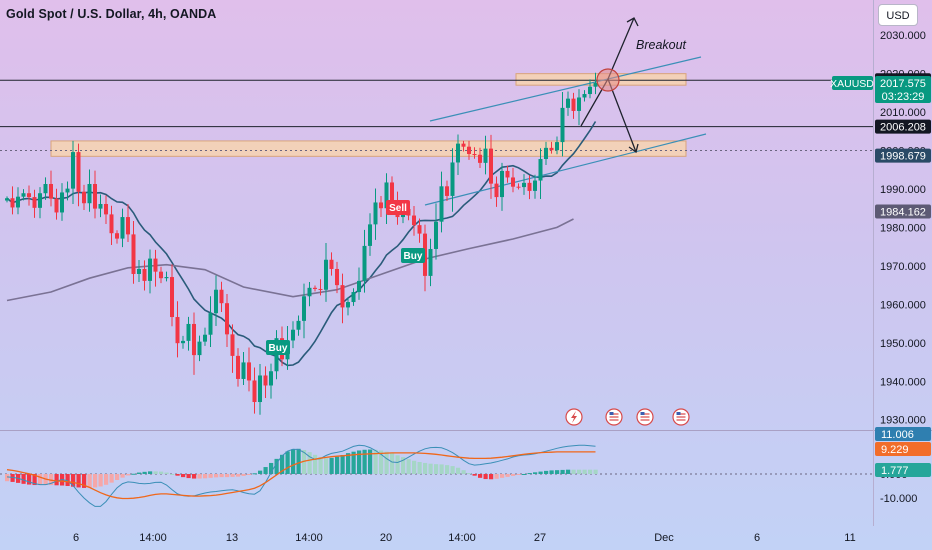 The width and height of the screenshot is (932, 550). I want to click on breakout-circle-marker, so click(608, 80).